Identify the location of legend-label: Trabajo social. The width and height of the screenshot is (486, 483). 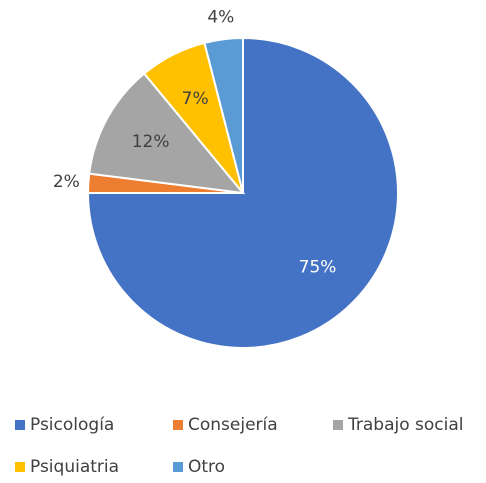
(405, 425).